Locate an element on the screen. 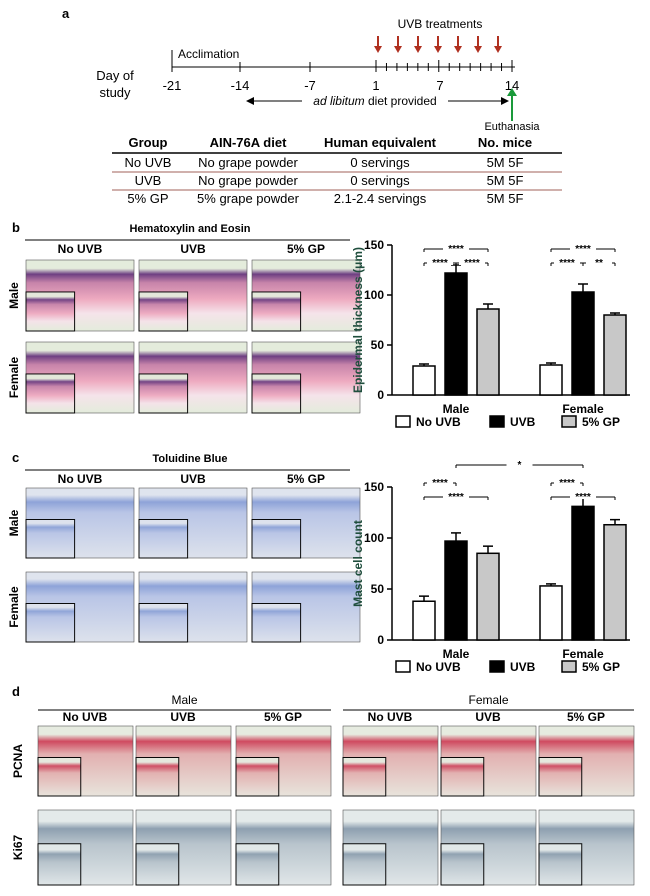 Image resolution: width=650 pixels, height=896 pixels. panel-label: d is located at coordinates (16, 691).